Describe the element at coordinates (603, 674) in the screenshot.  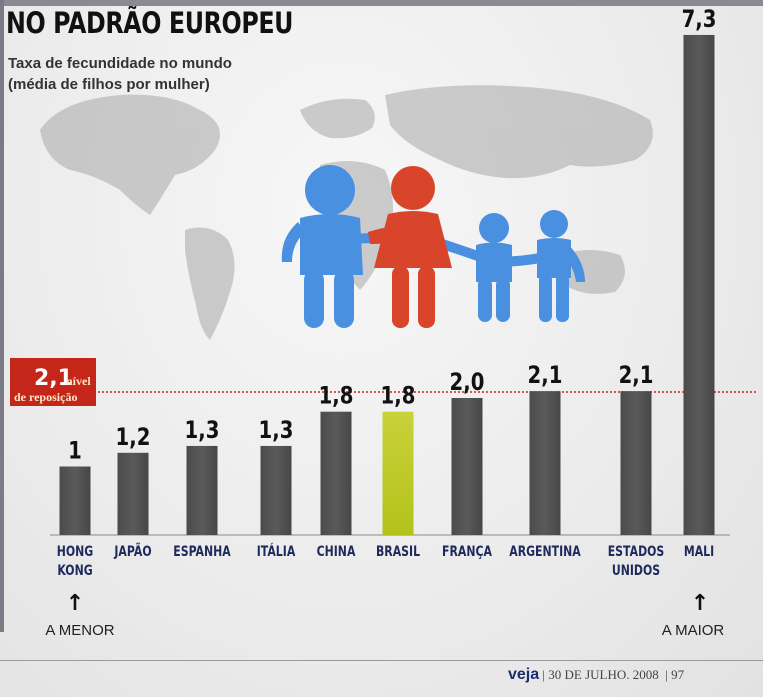
I see `footer-date: 30 DE JULHO. 2008` at that location.